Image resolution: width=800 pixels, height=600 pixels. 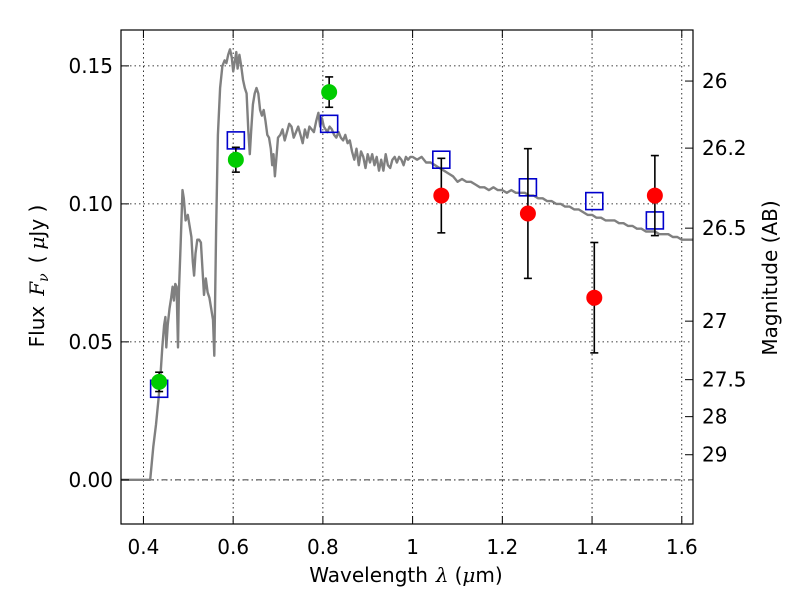 I want to click on x-tick-label: 0.6, so click(x=233, y=547).